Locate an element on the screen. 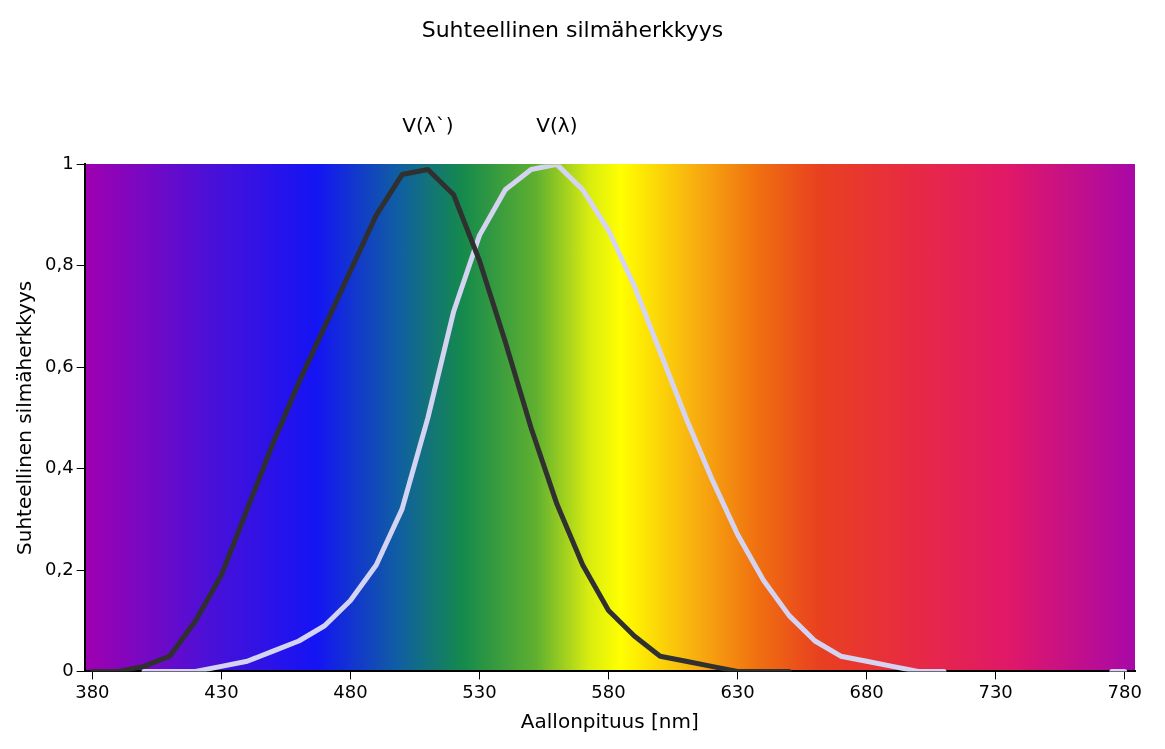  y-tick-label: 0,8 is located at coordinates (59, 264).